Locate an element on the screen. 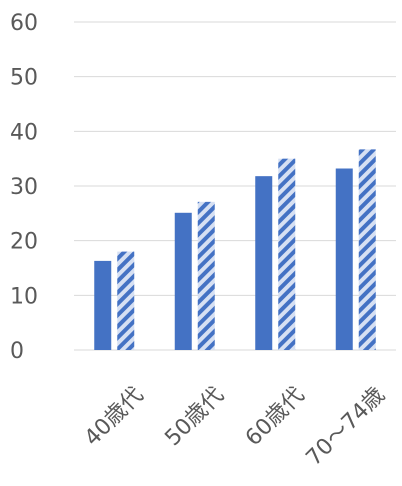 This screenshot has height=486, width=402. x-category-label: 50歳代 is located at coordinates (194, 417).